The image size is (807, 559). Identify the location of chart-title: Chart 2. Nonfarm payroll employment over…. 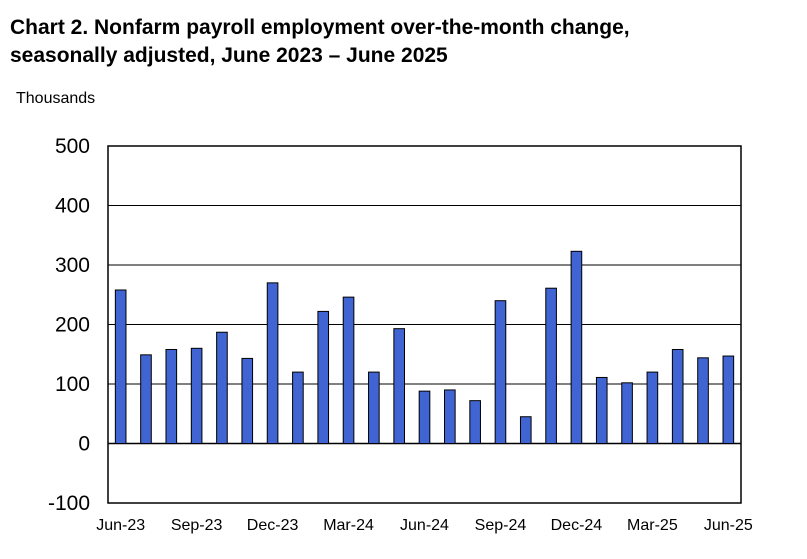
(405, 42).